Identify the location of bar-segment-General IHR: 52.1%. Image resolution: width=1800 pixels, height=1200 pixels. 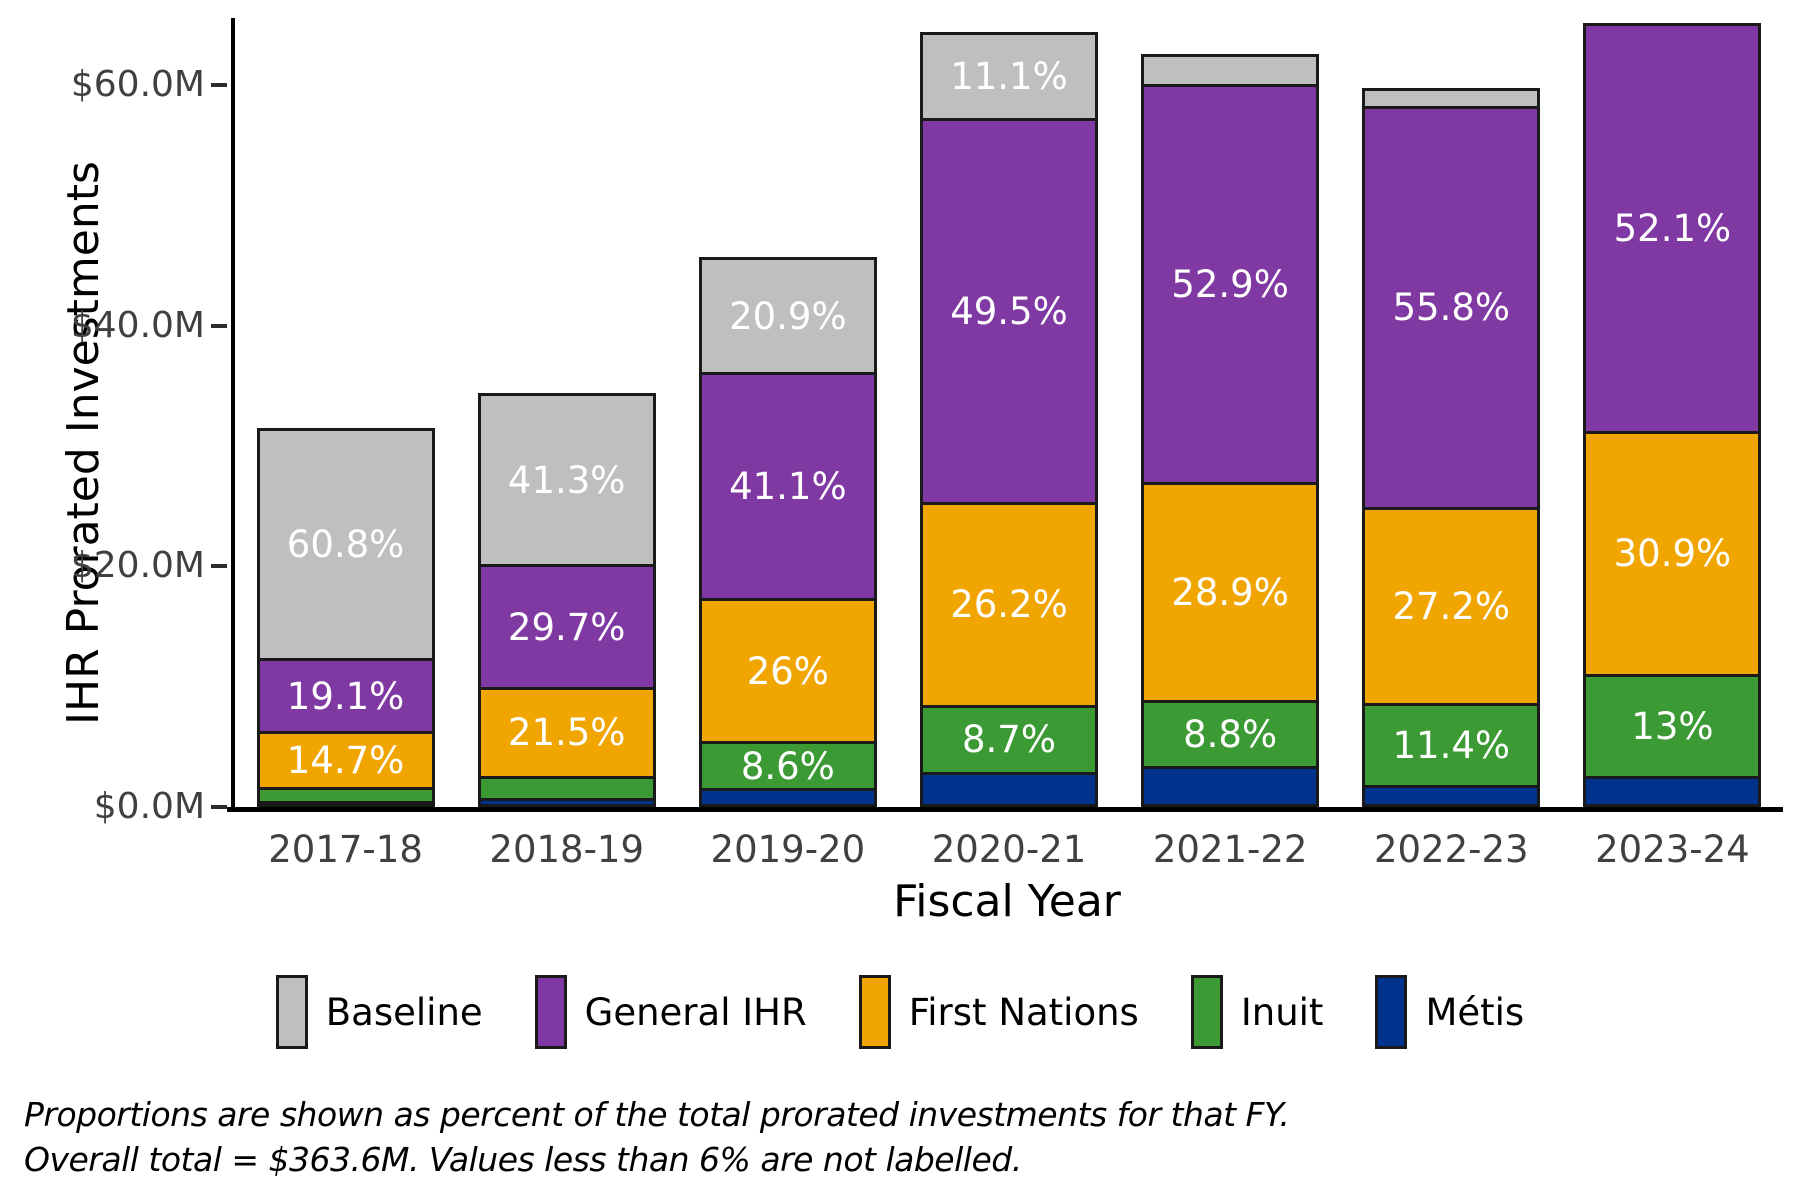
(1672, 228).